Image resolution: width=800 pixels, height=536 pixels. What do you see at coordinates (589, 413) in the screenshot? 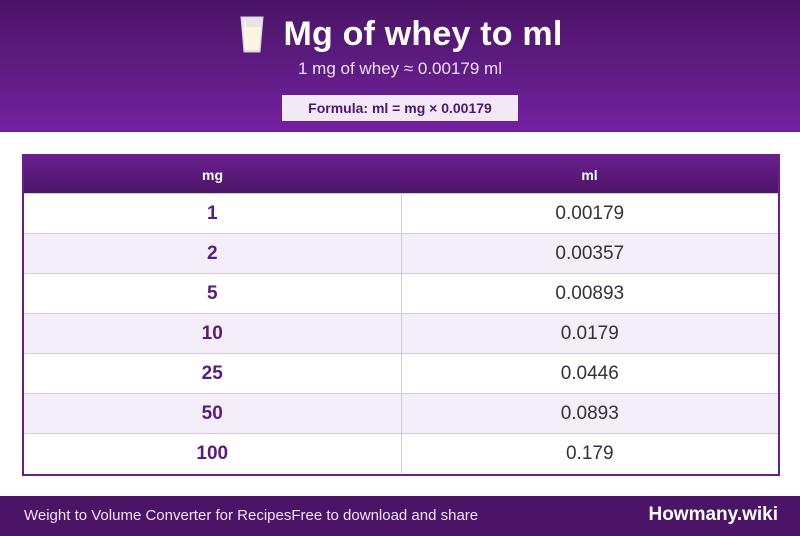
I see `ml-cell: 0.0893` at bounding box center [589, 413].